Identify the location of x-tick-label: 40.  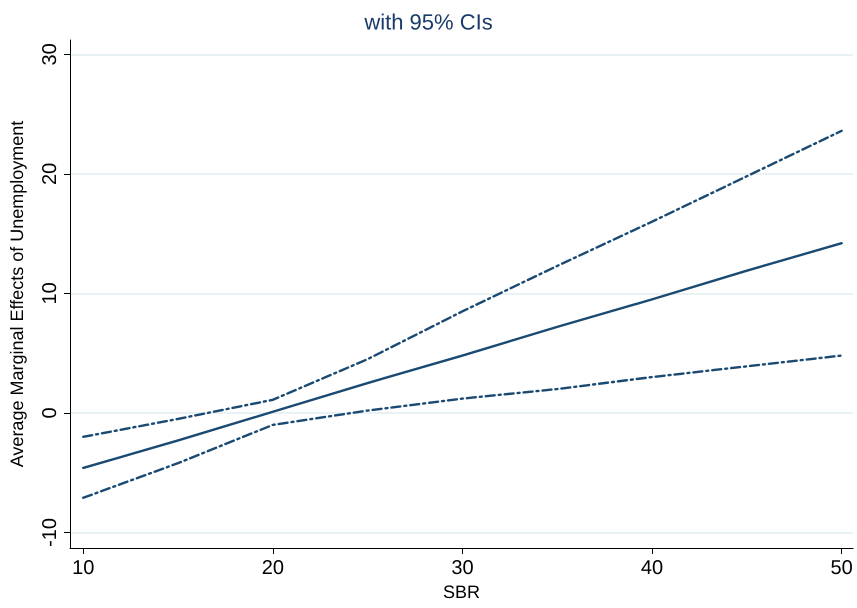
(652, 568).